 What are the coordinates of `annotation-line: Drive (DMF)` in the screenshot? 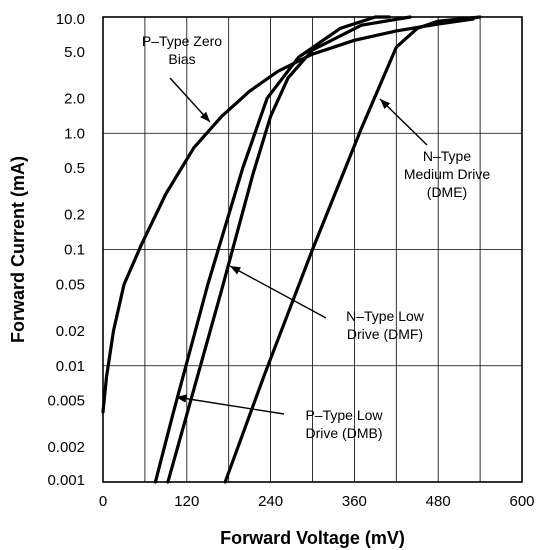 It's located at (385, 334).